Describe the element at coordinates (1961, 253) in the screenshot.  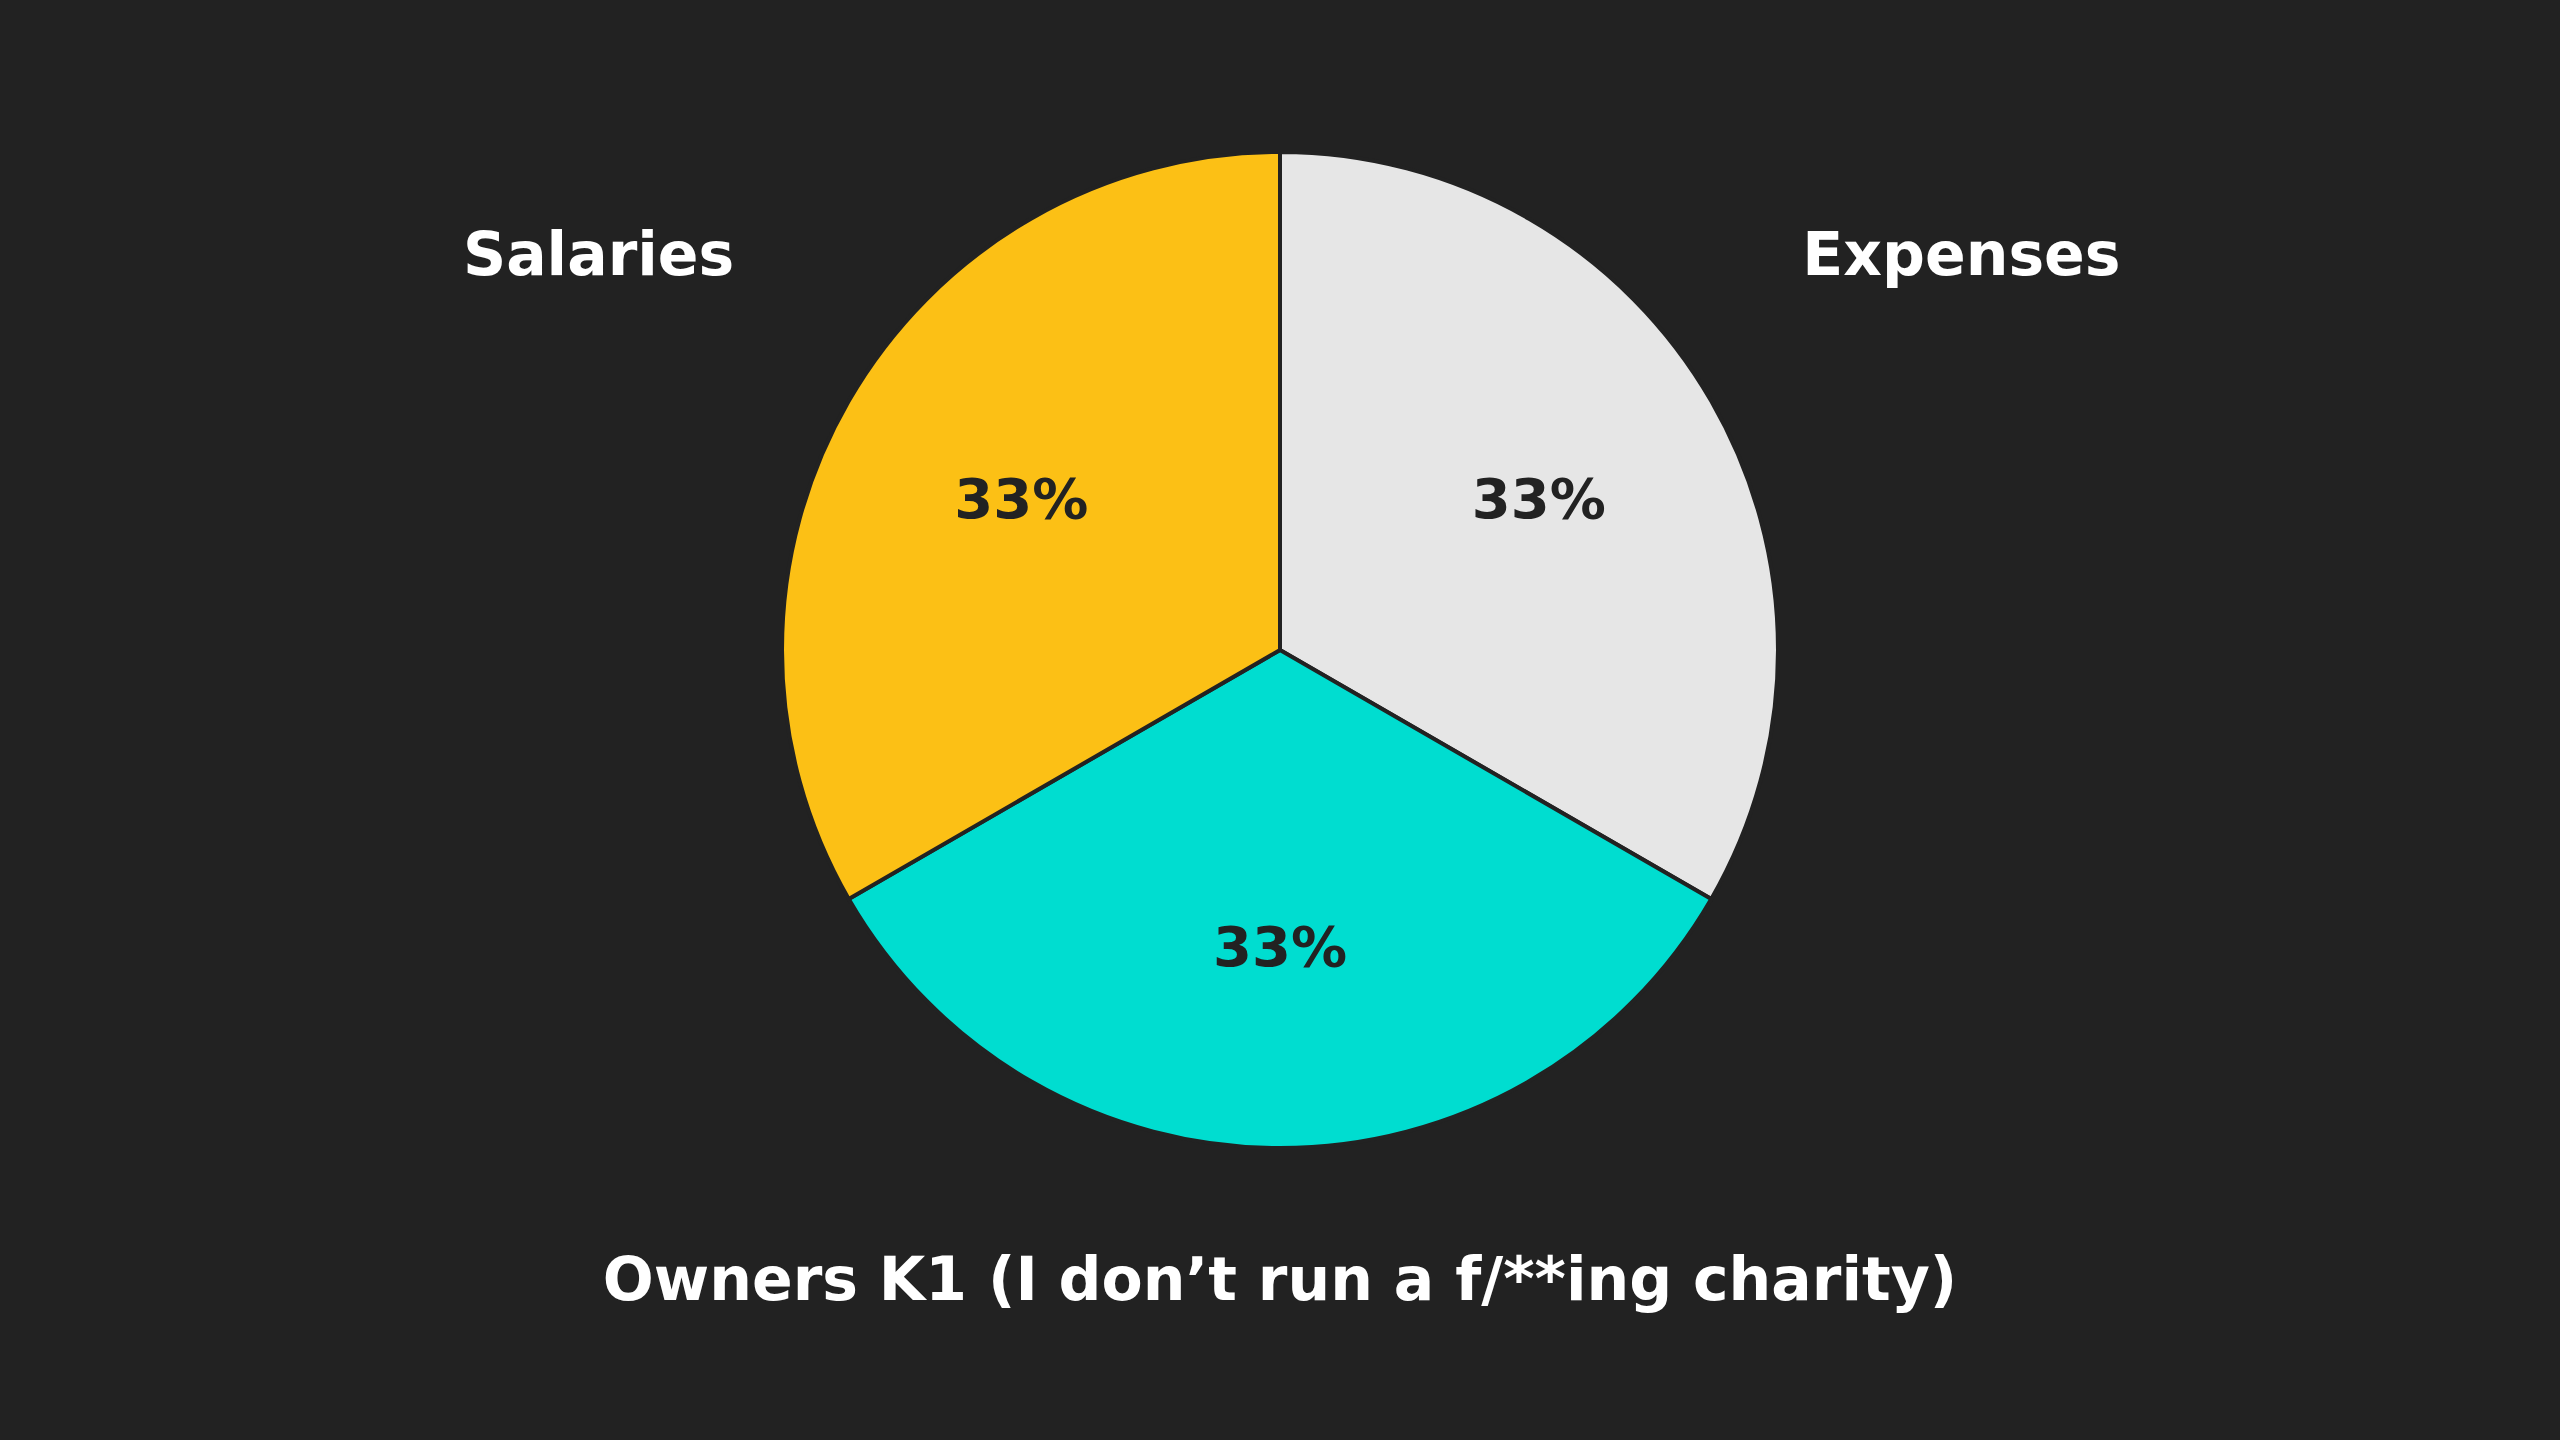
I see `slice-label: Expenses` at that location.